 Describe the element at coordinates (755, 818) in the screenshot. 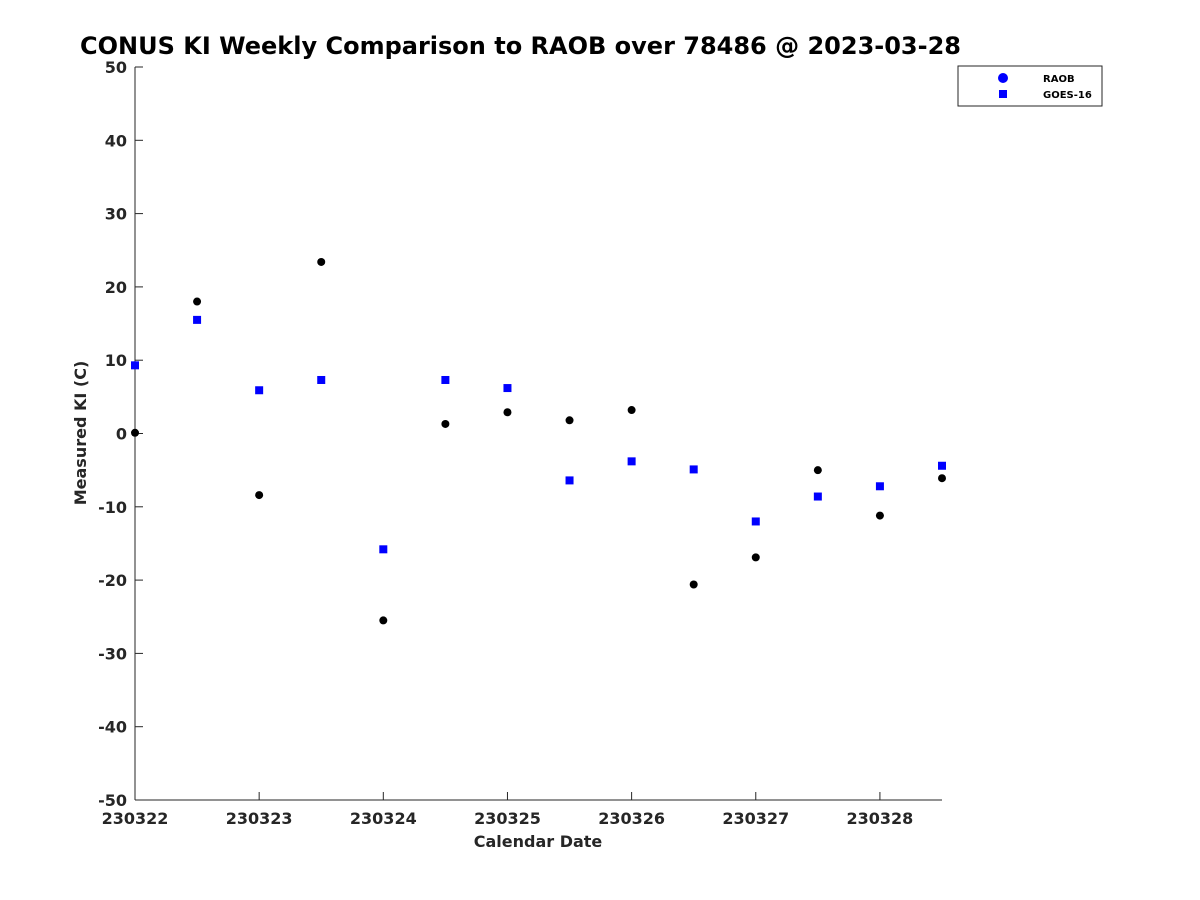

I see `x-tick-label: 230327` at that location.